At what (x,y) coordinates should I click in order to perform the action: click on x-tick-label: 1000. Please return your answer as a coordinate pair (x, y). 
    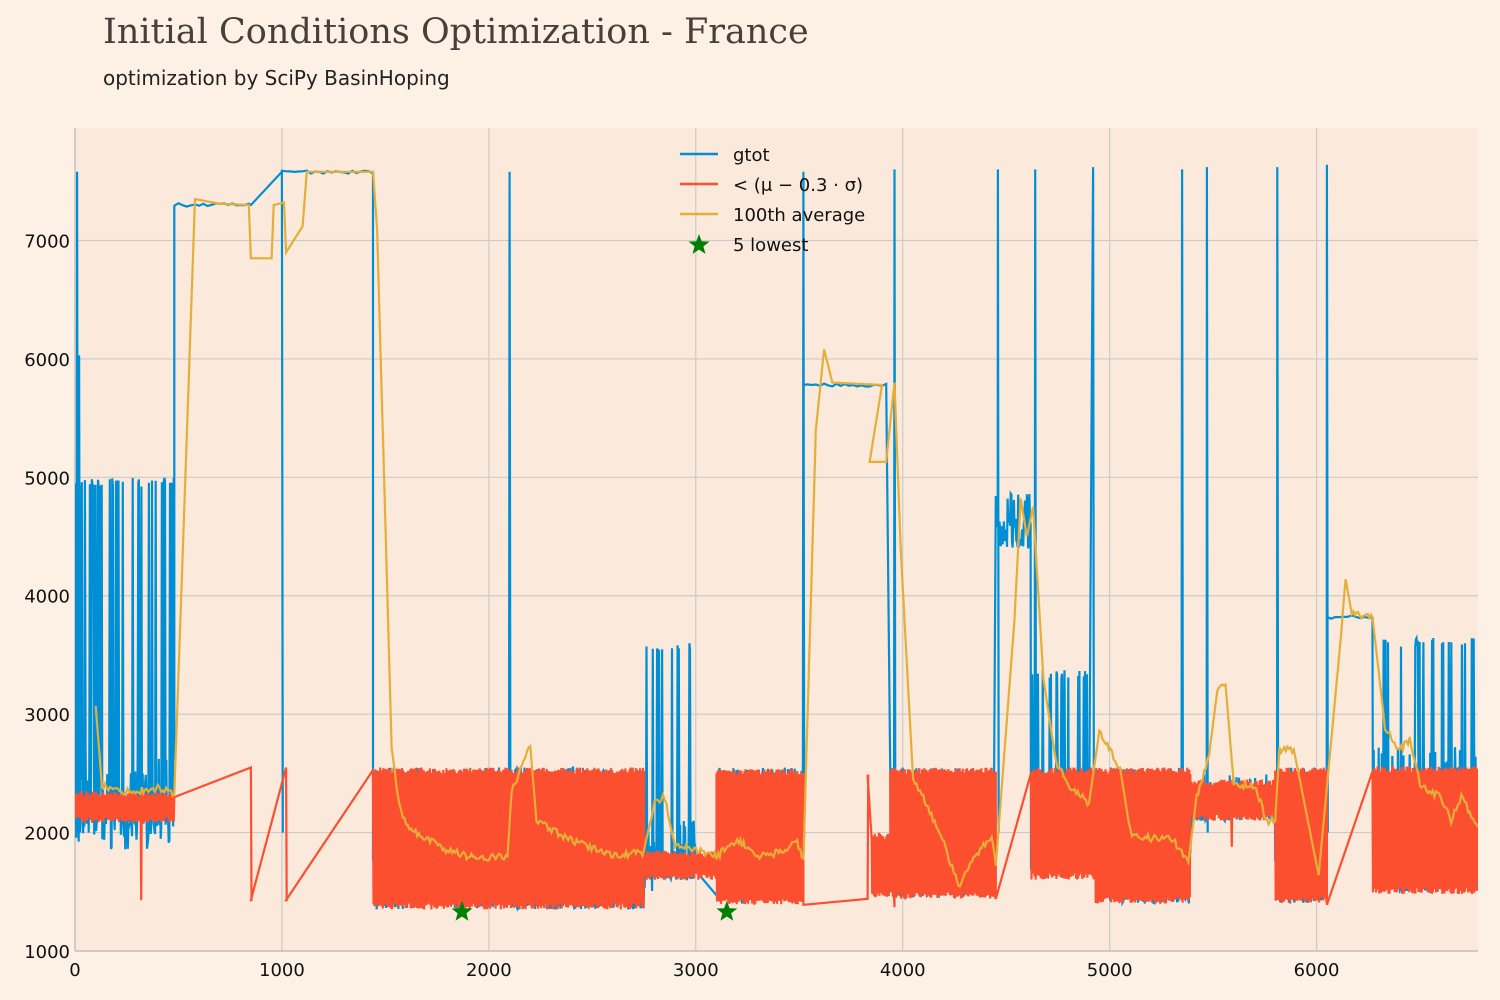
    Looking at the image, I should click on (282, 970).